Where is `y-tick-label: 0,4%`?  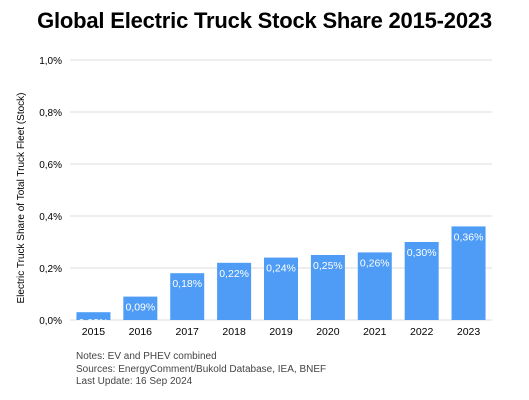 y-tick-label: 0,4% is located at coordinates (50, 217).